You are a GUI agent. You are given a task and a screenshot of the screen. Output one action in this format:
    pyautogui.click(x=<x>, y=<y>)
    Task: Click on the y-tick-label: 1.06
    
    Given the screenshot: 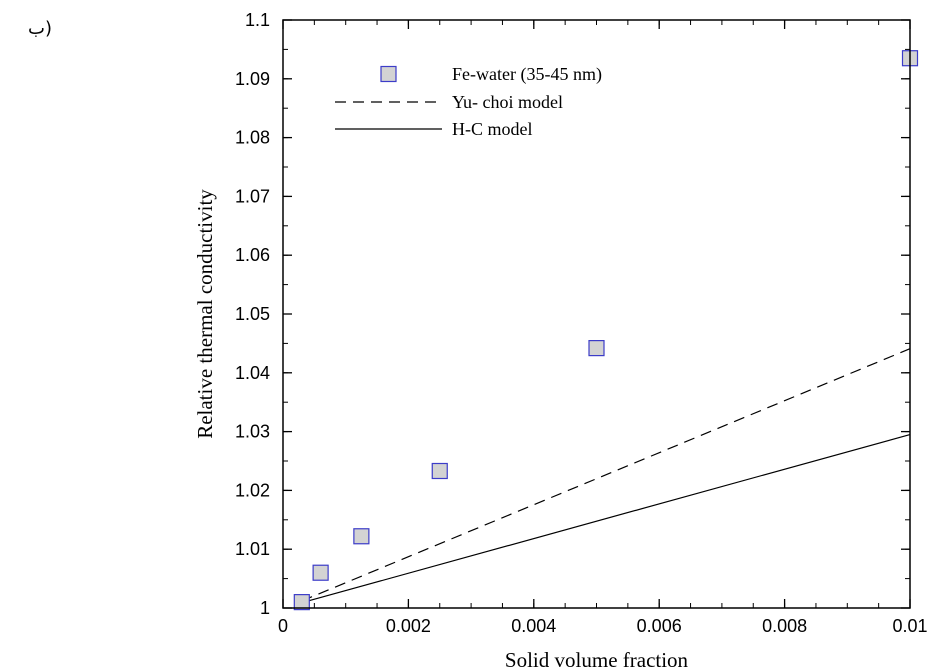 What is the action you would take?
    pyautogui.click(x=252, y=255)
    